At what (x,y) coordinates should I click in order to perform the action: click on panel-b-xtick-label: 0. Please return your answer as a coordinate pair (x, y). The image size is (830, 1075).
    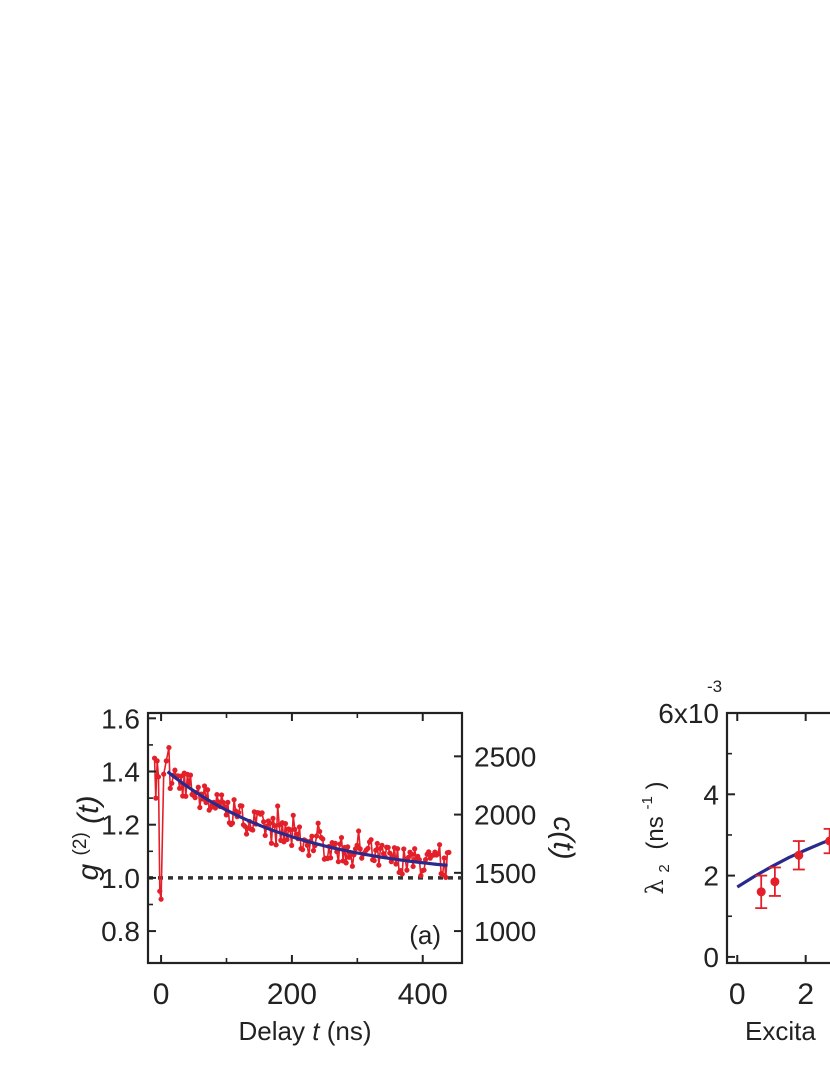
    Looking at the image, I should click on (737, 994).